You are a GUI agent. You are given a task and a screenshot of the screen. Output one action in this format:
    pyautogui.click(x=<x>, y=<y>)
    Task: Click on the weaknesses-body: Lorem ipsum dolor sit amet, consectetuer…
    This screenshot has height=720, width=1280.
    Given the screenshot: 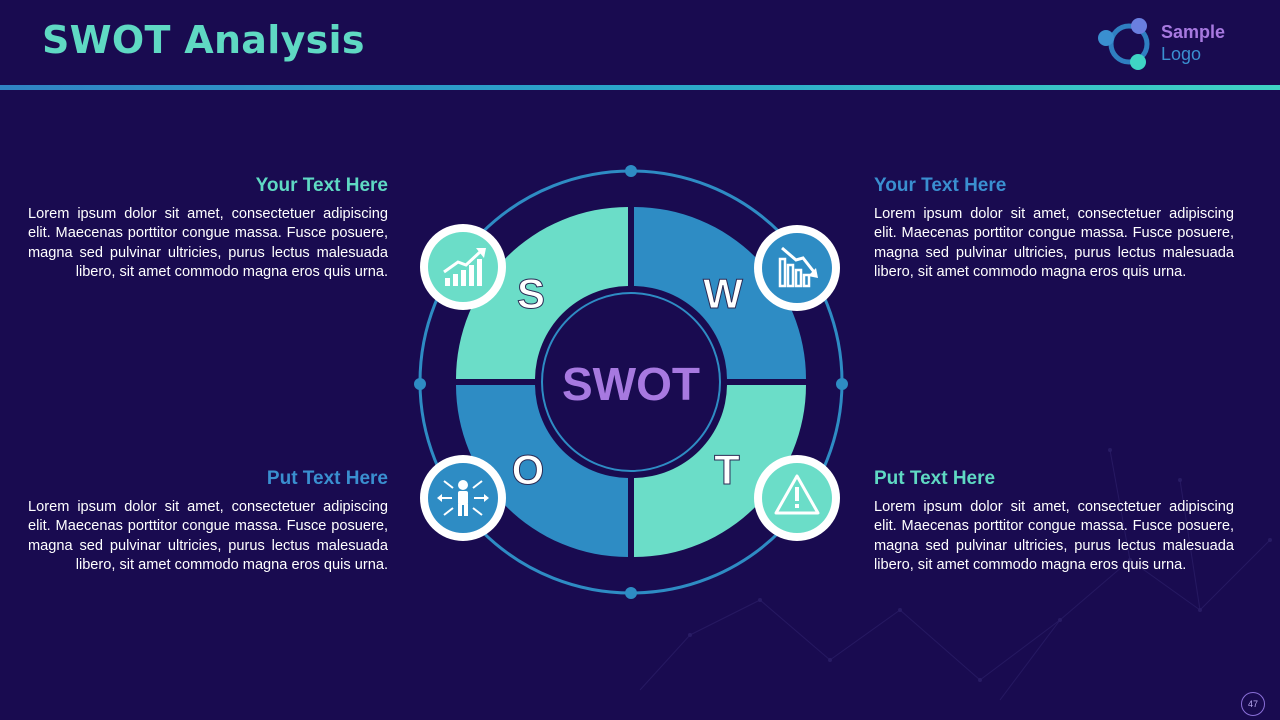 What is the action you would take?
    pyautogui.click(x=1054, y=243)
    